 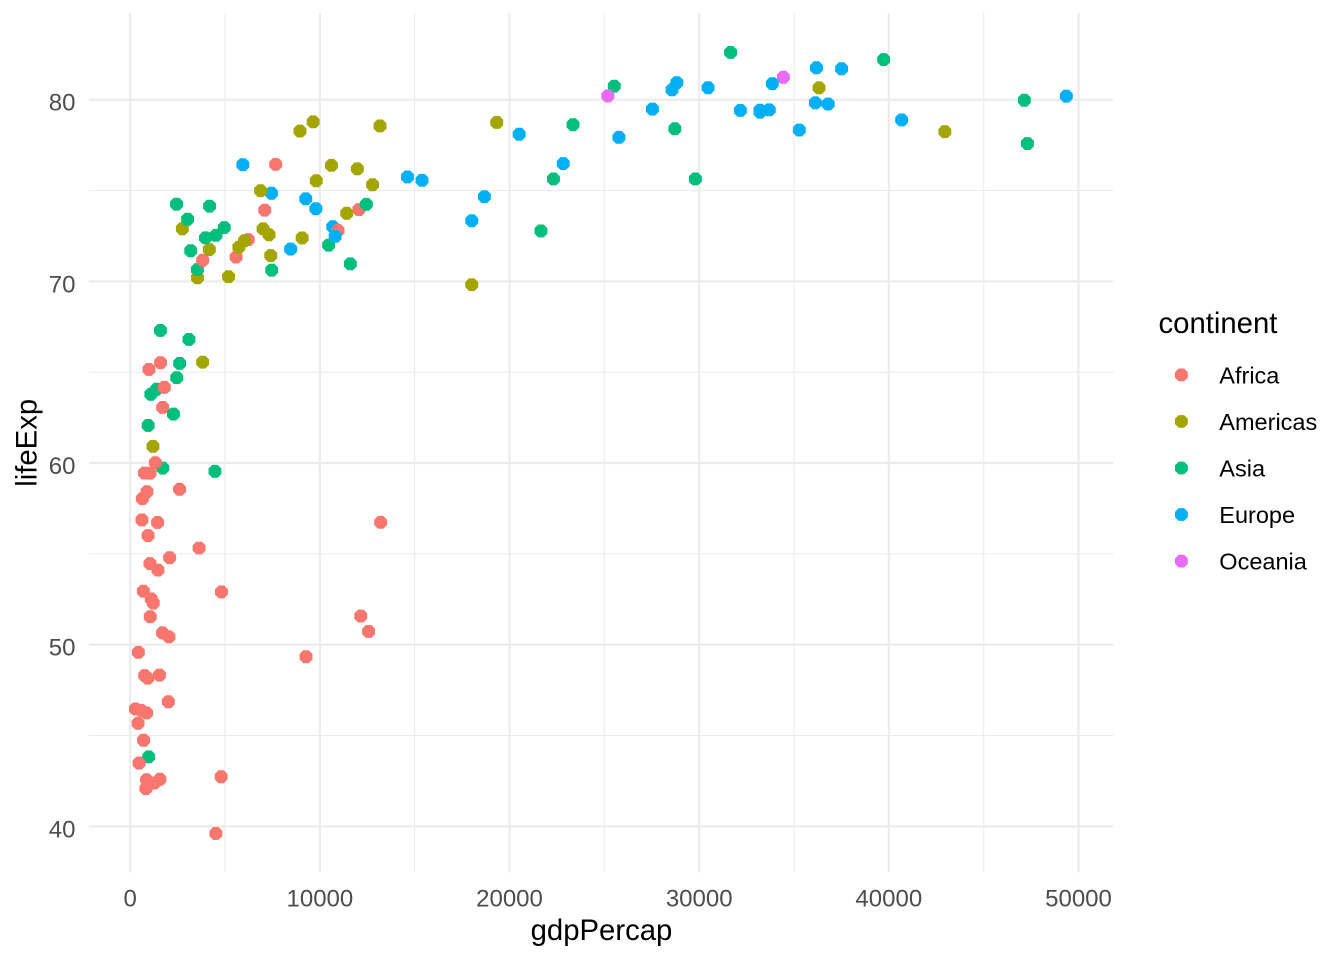 What do you see at coordinates (130, 899) in the screenshot?
I see `svg-text: 0` at bounding box center [130, 899].